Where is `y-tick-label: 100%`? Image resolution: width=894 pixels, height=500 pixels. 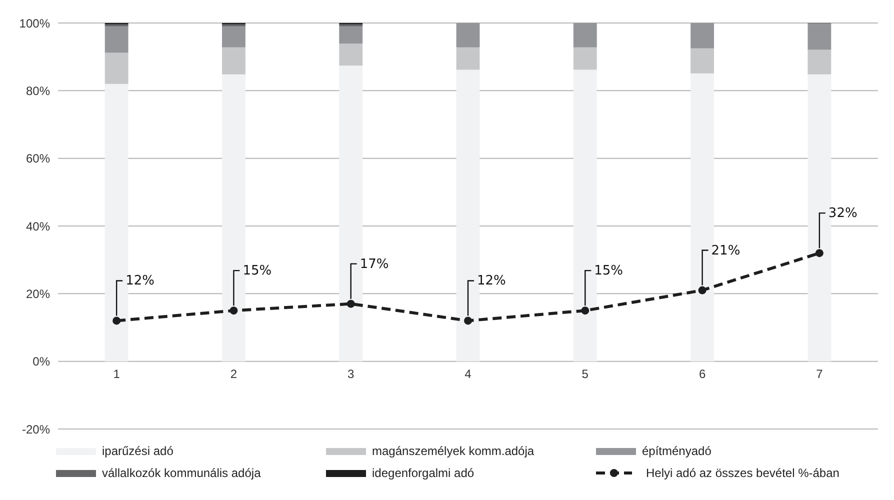
y-tick-label: 100% is located at coordinates (34, 23).